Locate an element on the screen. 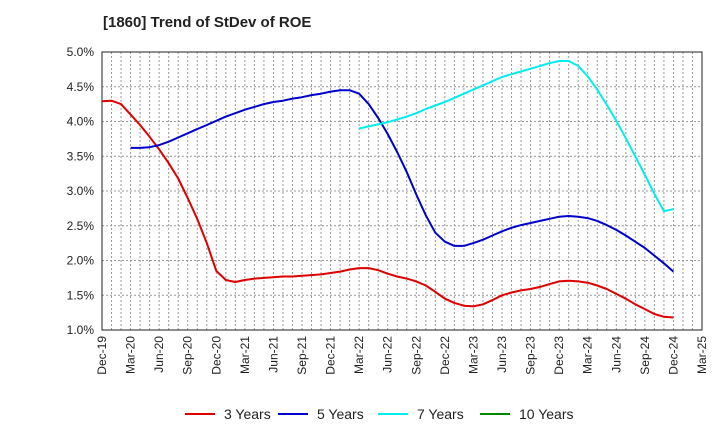 Image resolution: width=720 pixels, height=440 pixels. x-tick-label: Mar-24 is located at coordinates (588, 355).